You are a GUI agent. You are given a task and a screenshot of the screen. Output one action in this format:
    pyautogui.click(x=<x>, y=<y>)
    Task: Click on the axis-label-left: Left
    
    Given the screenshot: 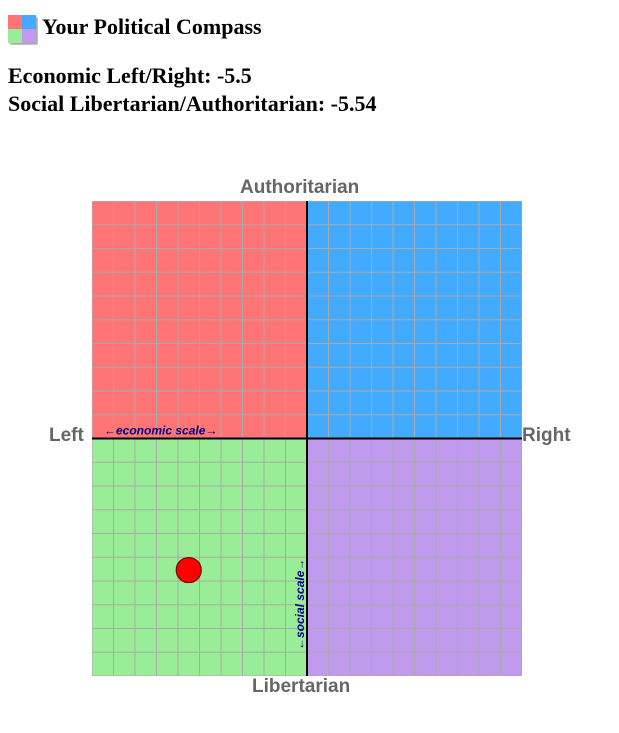 What is the action you would take?
    pyautogui.click(x=66, y=435)
    